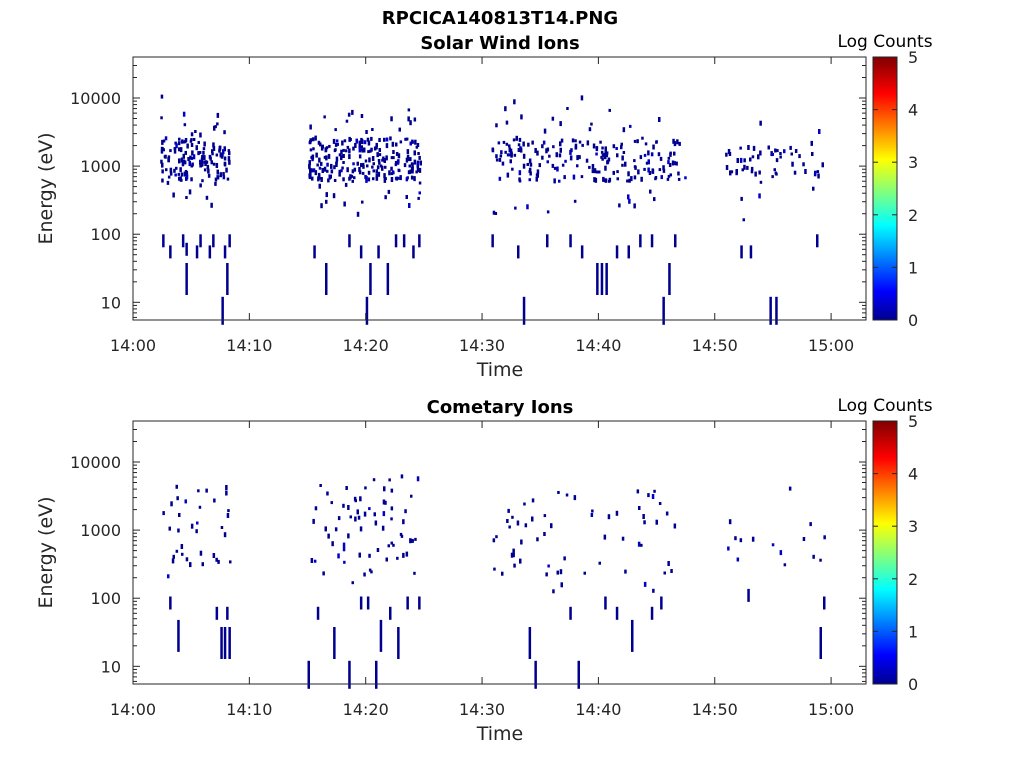  I want to click on colorbar-tick-label: 1, so click(913, 267).